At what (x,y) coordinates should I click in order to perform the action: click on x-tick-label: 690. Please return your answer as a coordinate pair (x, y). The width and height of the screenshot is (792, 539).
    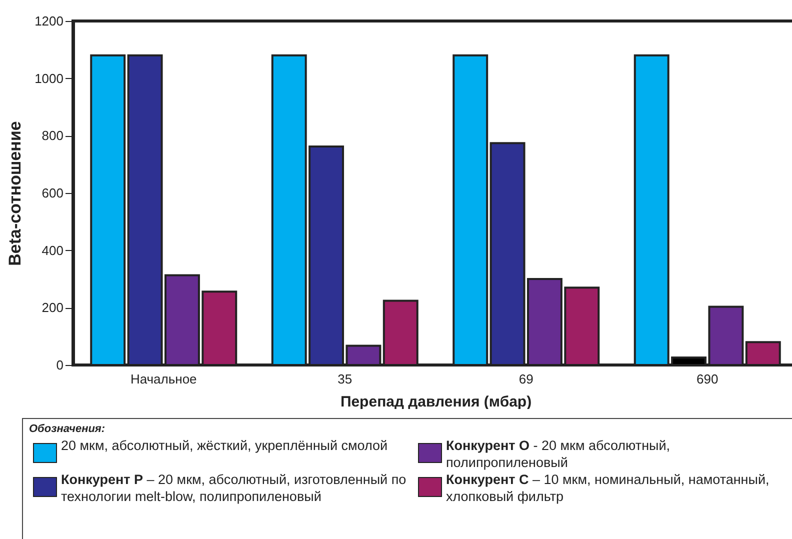
    Looking at the image, I should click on (707, 379).